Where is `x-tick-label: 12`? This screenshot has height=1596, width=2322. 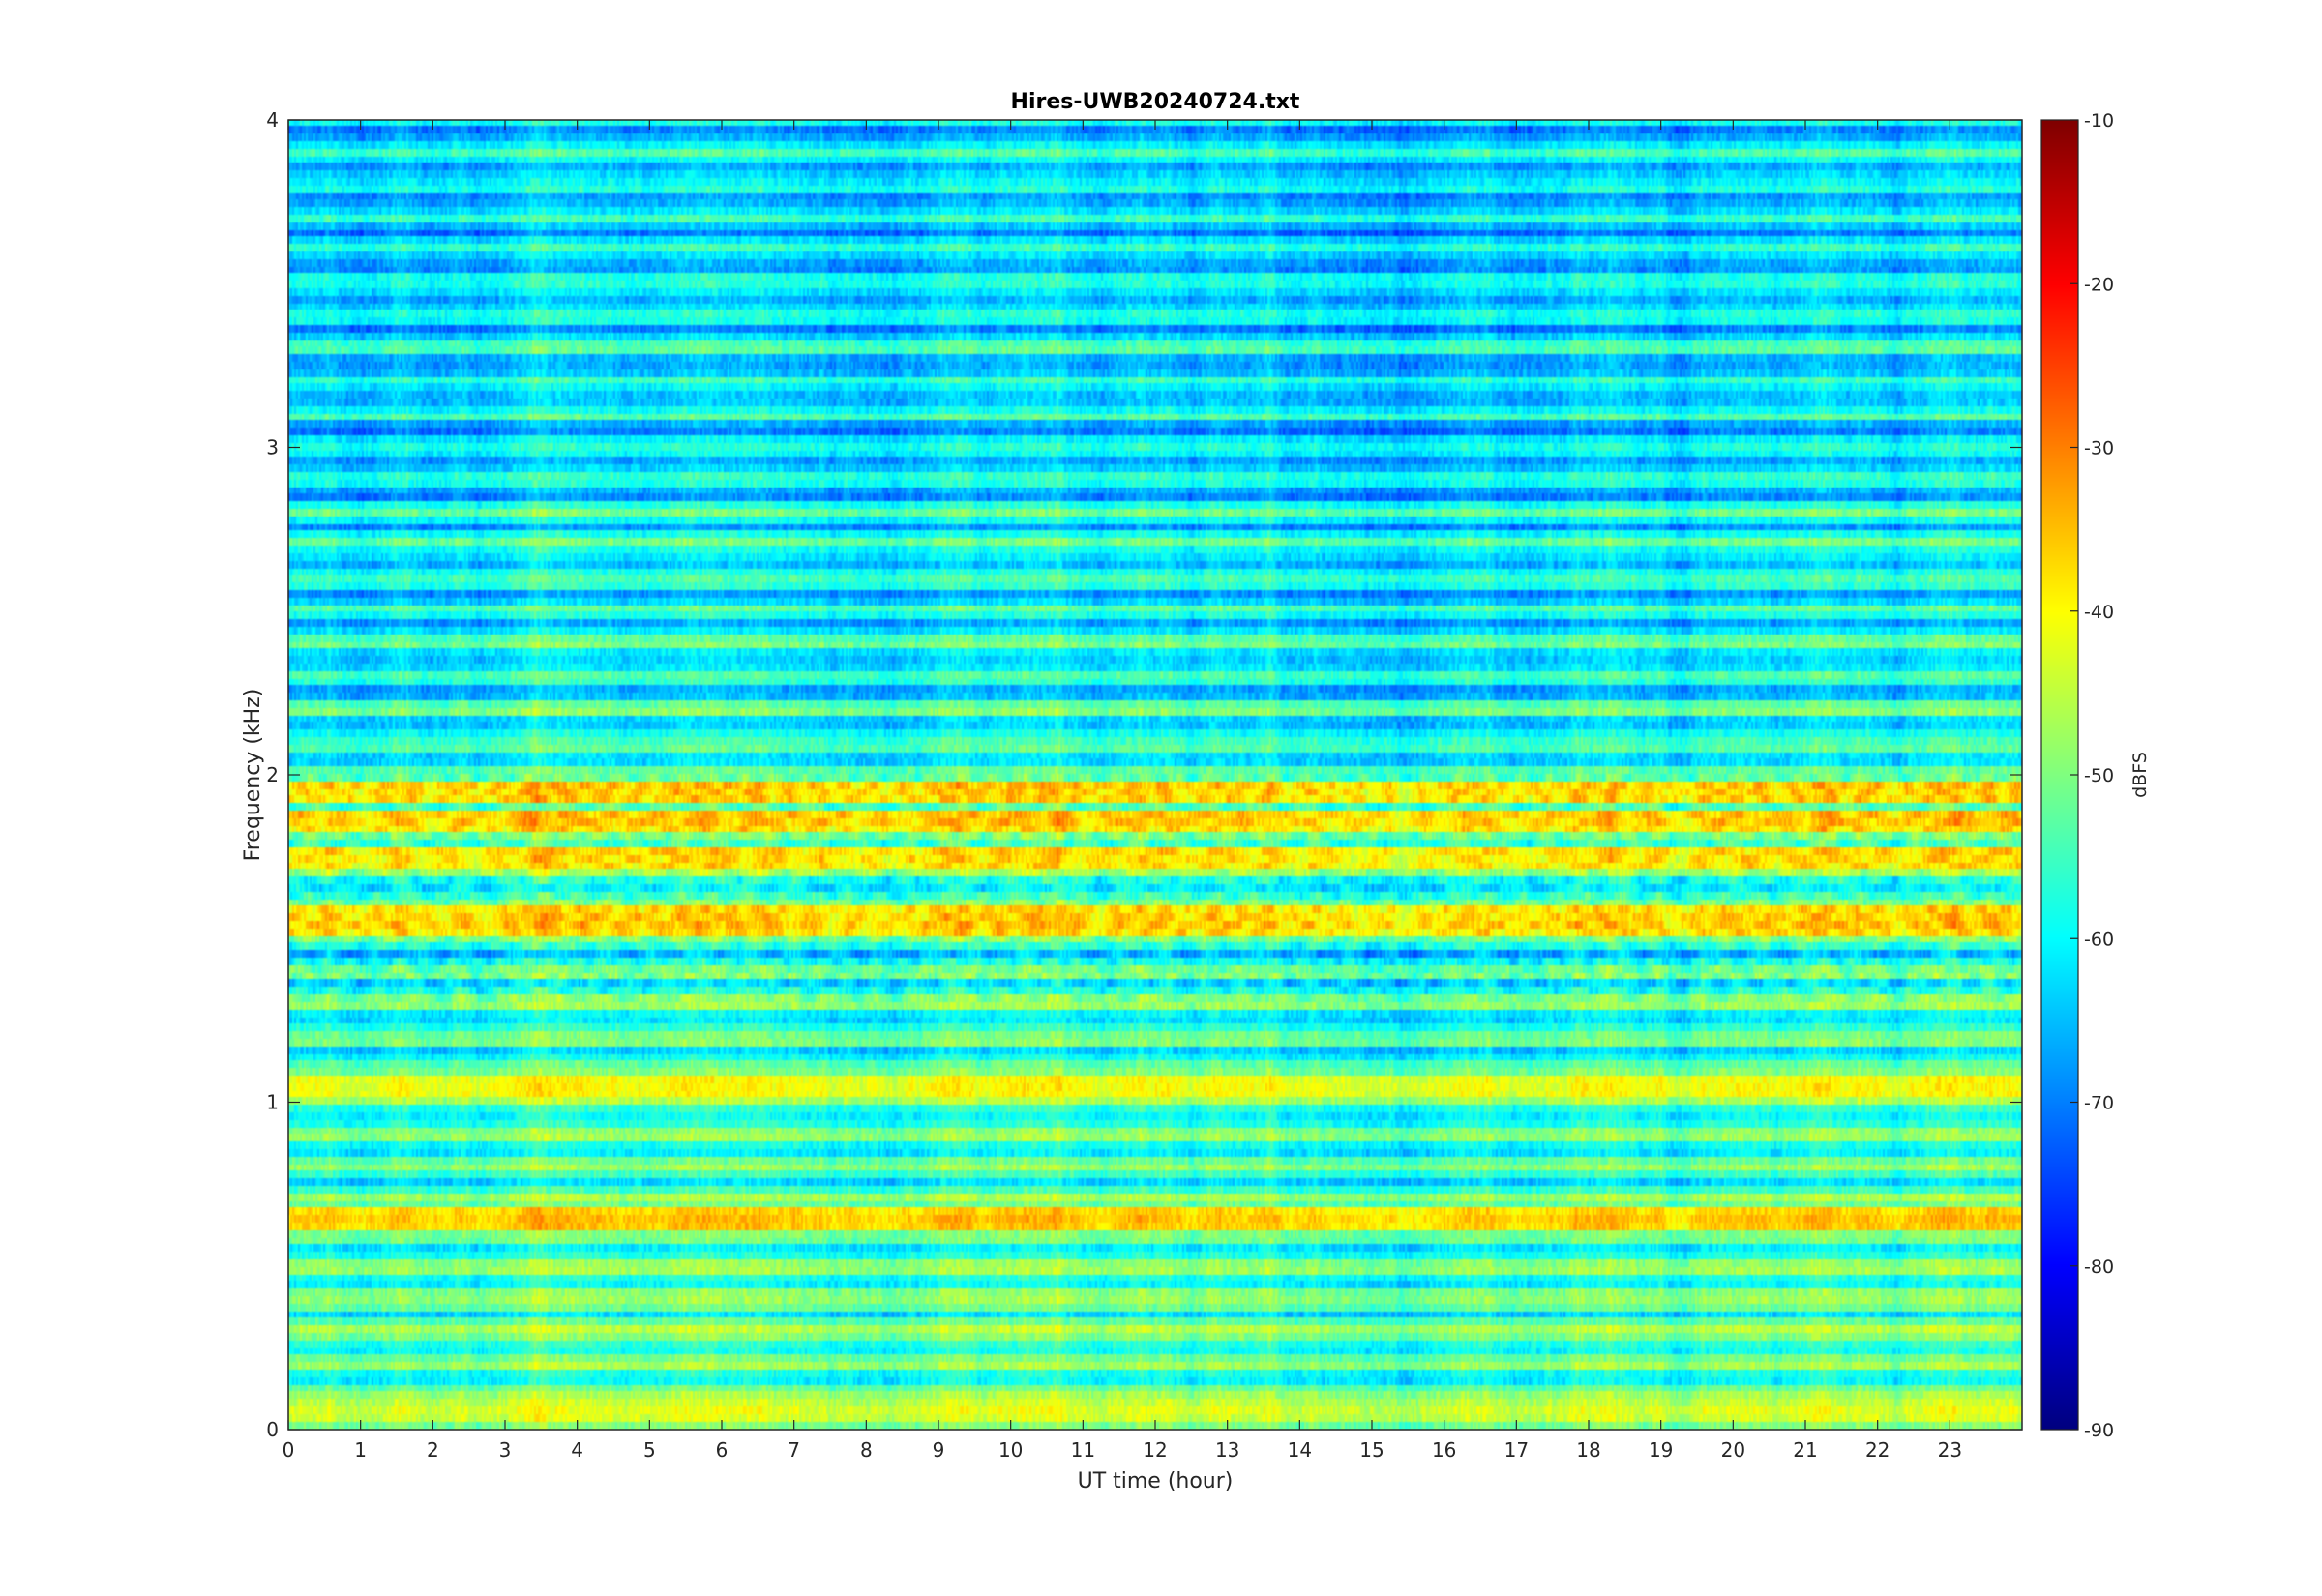 x-tick-label: 12 is located at coordinates (1155, 1450).